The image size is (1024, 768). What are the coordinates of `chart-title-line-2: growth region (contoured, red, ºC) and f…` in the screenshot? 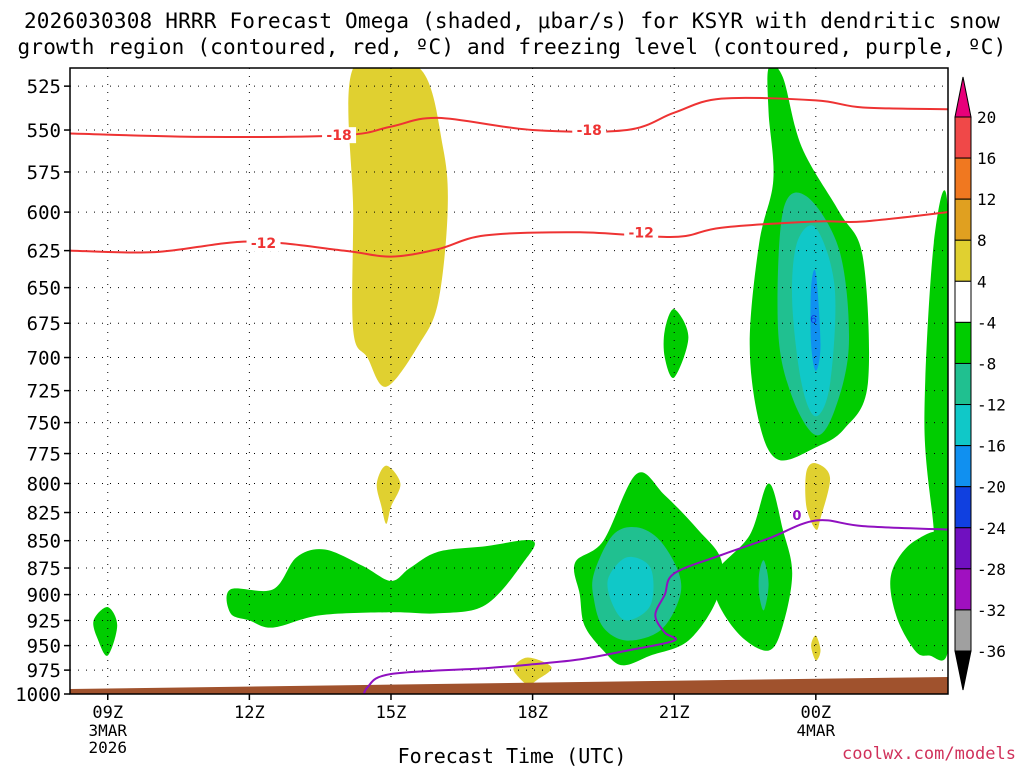 It's located at (512, 47).